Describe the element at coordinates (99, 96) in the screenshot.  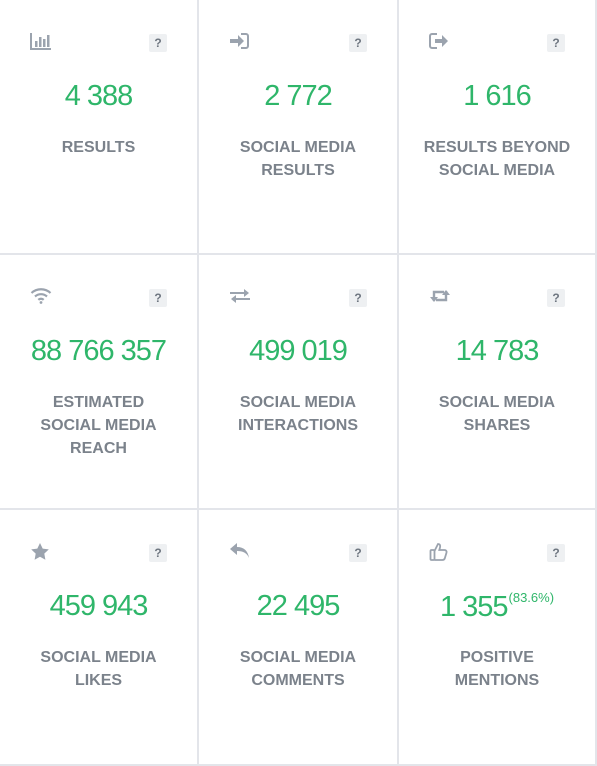
I see `stat-value: 4 388` at that location.